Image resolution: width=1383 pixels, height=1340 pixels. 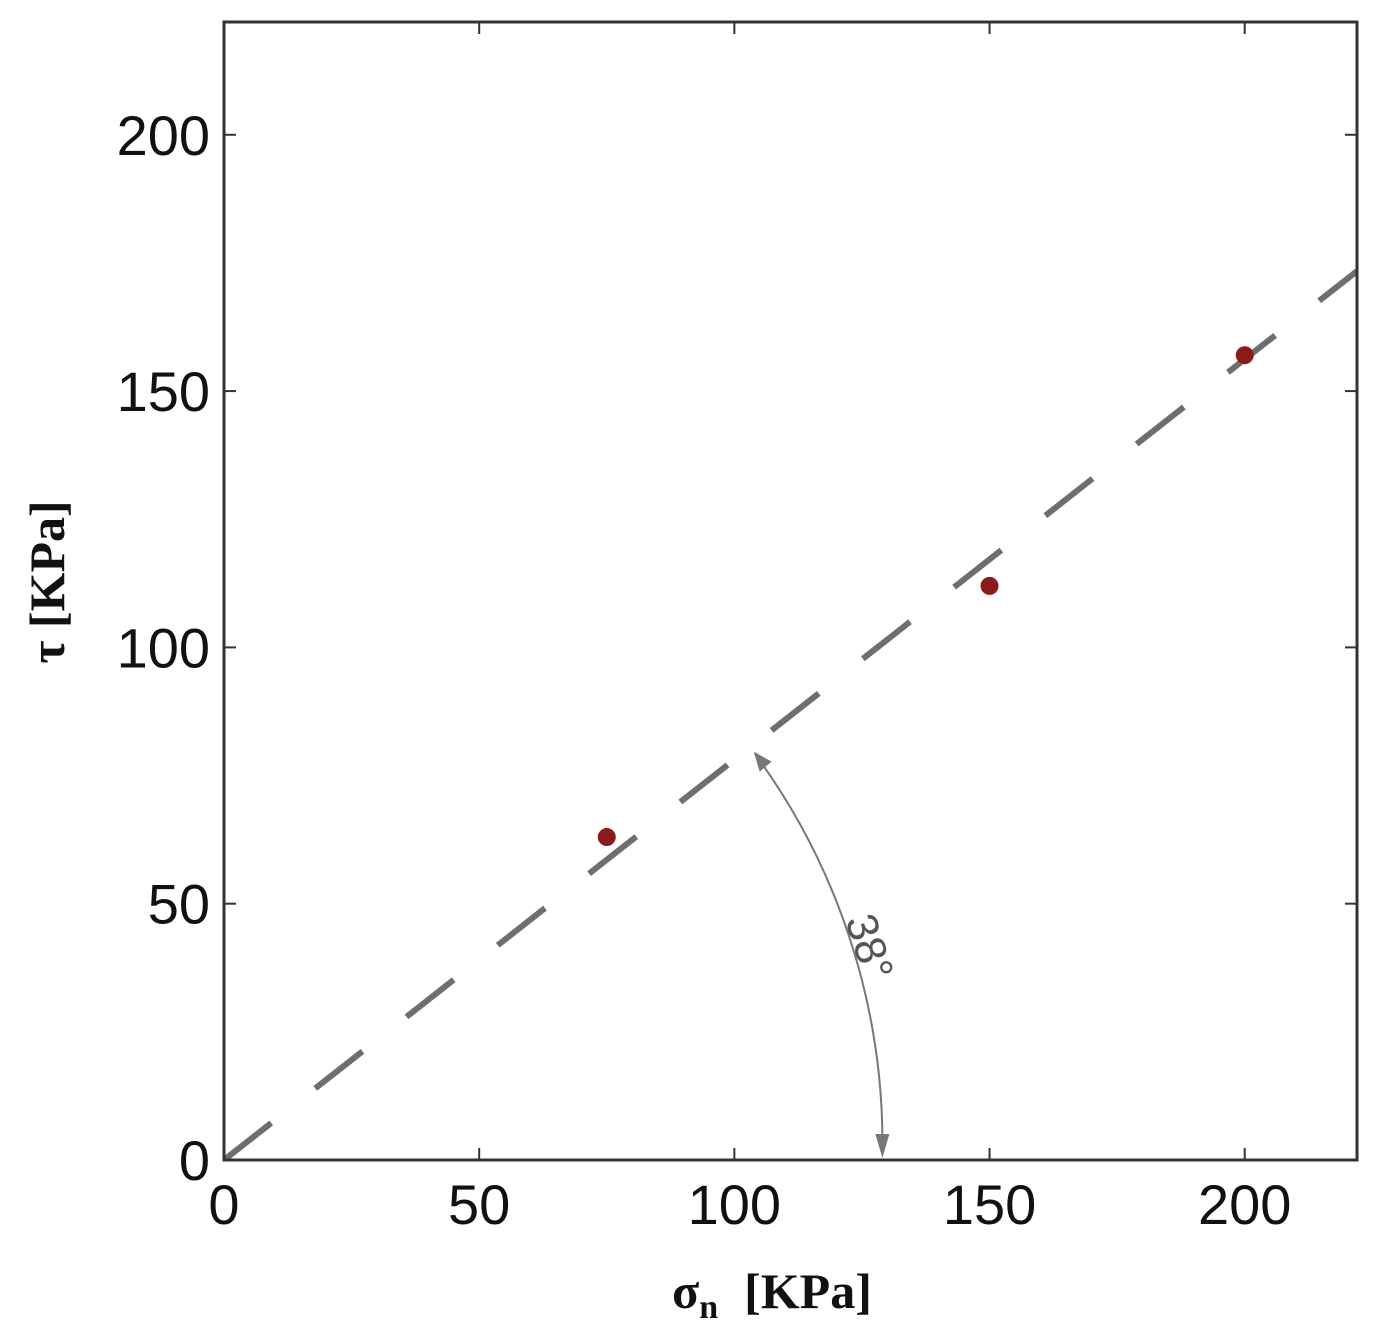 I want to click on y-tick-label: 50, so click(x=179, y=904).